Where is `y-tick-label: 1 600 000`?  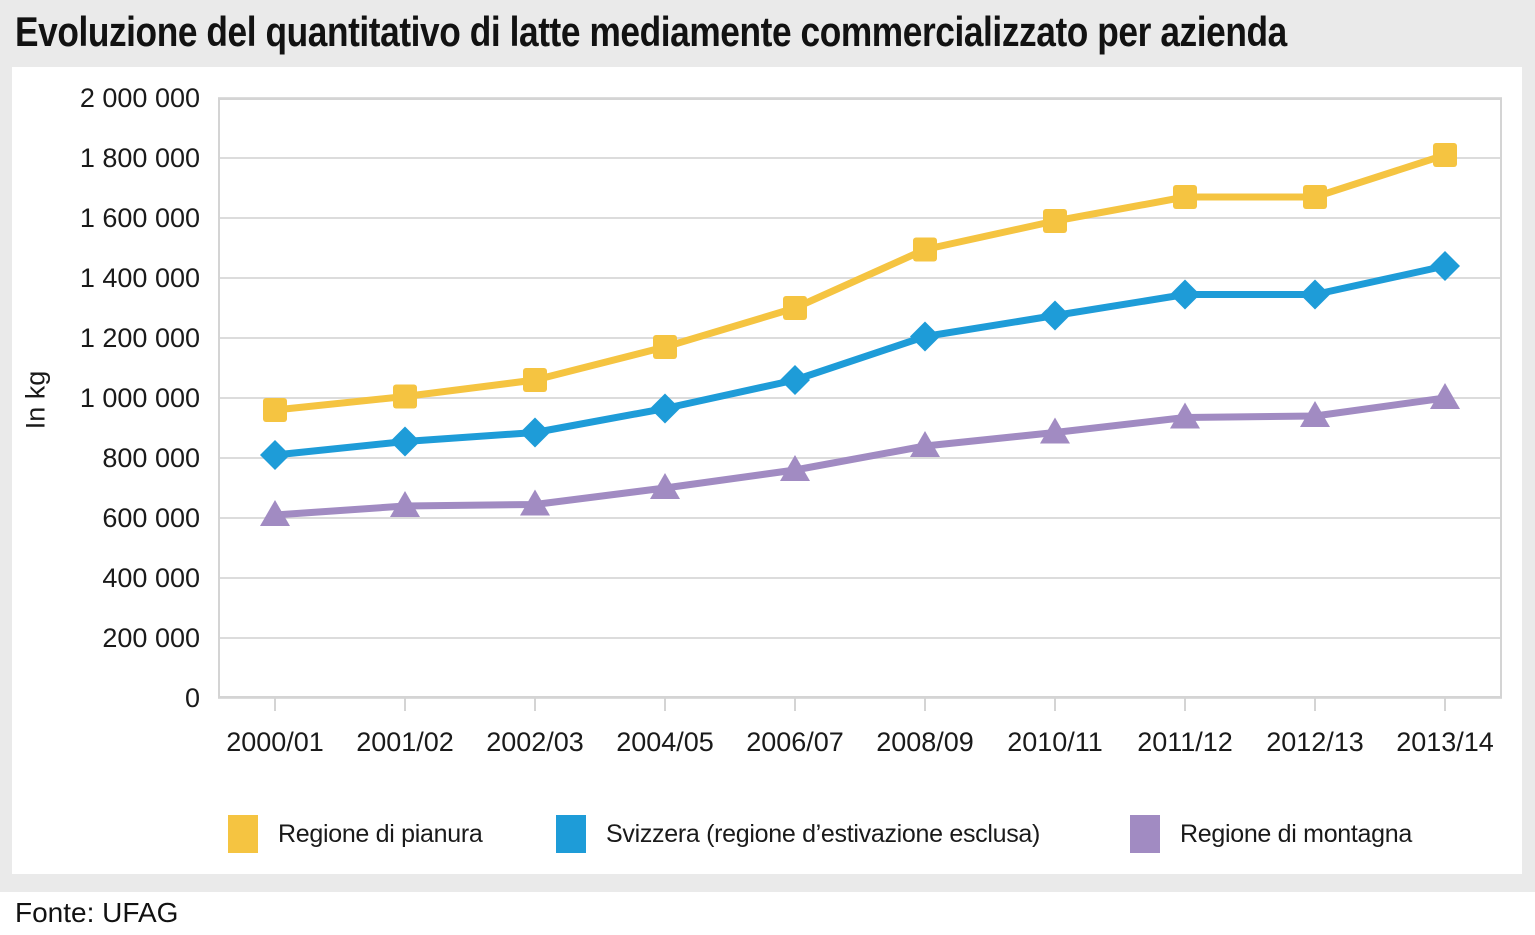
y-tick-label: 1 600 000 is located at coordinates (139, 218).